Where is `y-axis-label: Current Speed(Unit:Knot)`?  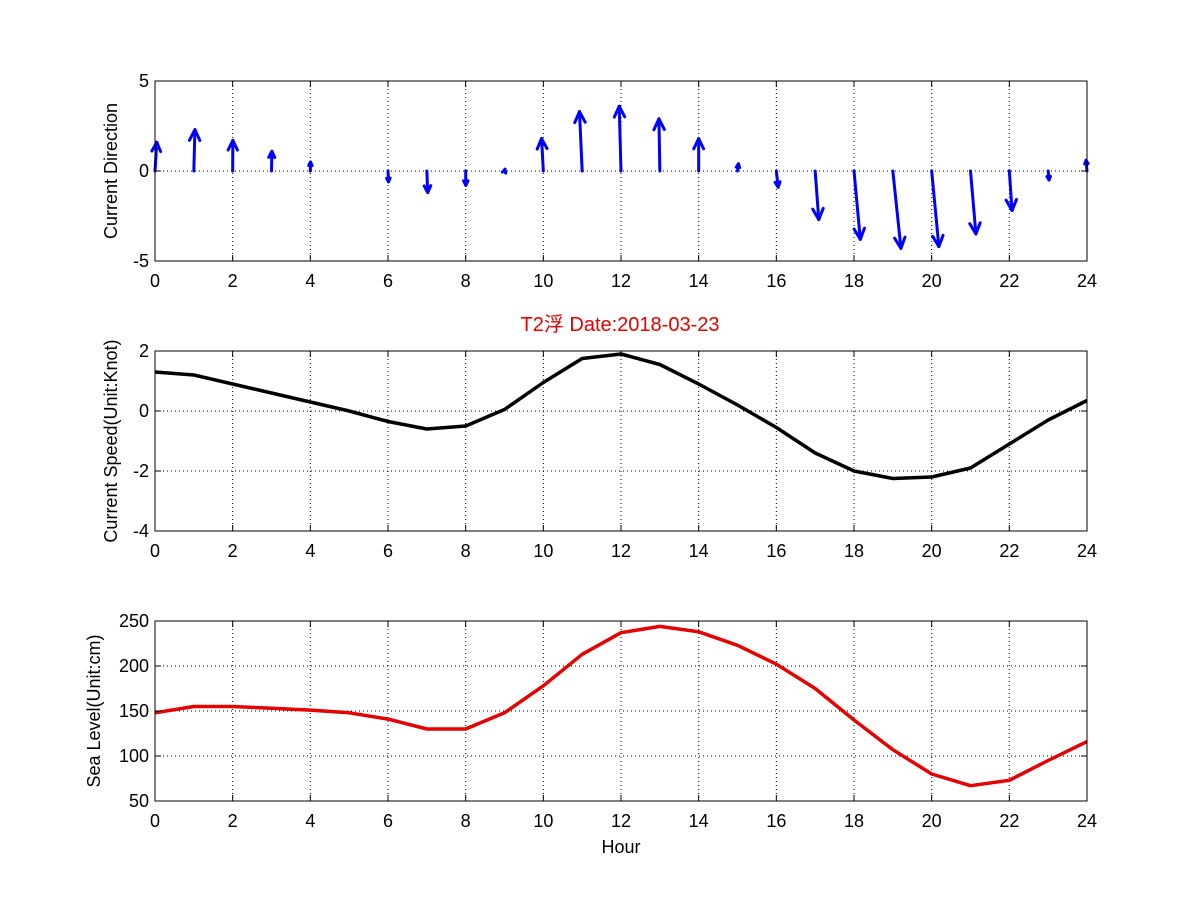 y-axis-label: Current Speed(Unit:Knot) is located at coordinates (111, 440).